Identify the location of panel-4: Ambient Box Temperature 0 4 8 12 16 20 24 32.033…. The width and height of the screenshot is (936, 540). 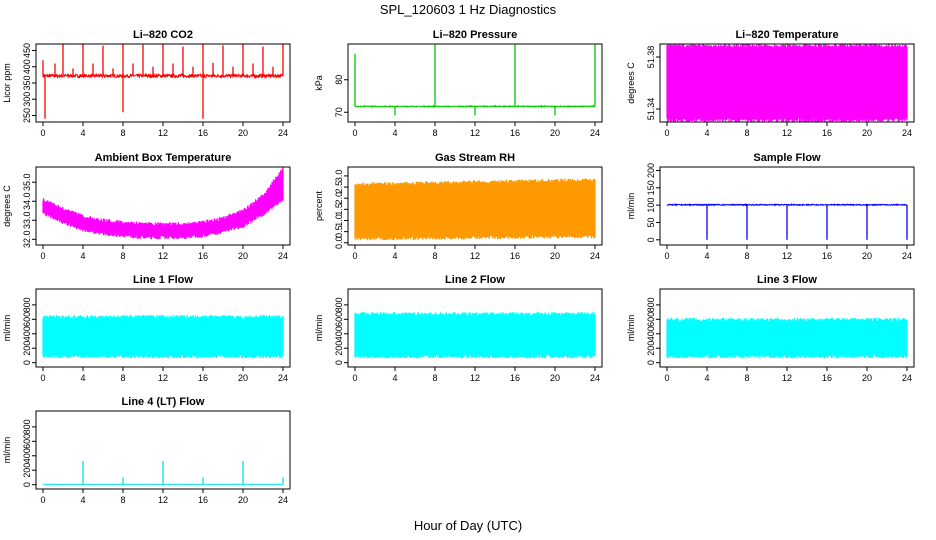
(146, 206).